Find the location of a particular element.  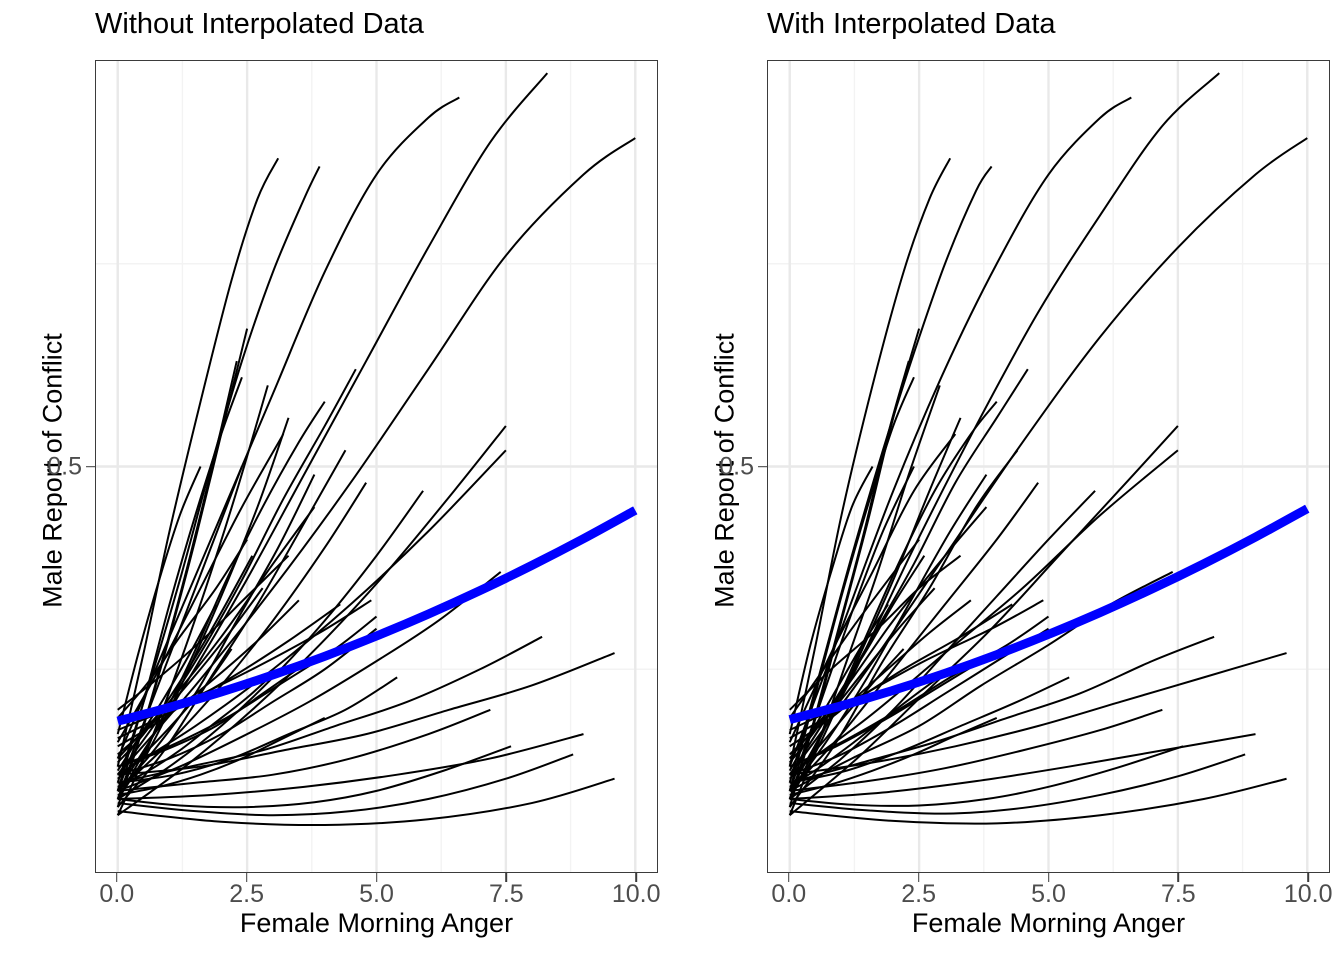

x-tick-label-left: 5.0 is located at coordinates (376, 894).